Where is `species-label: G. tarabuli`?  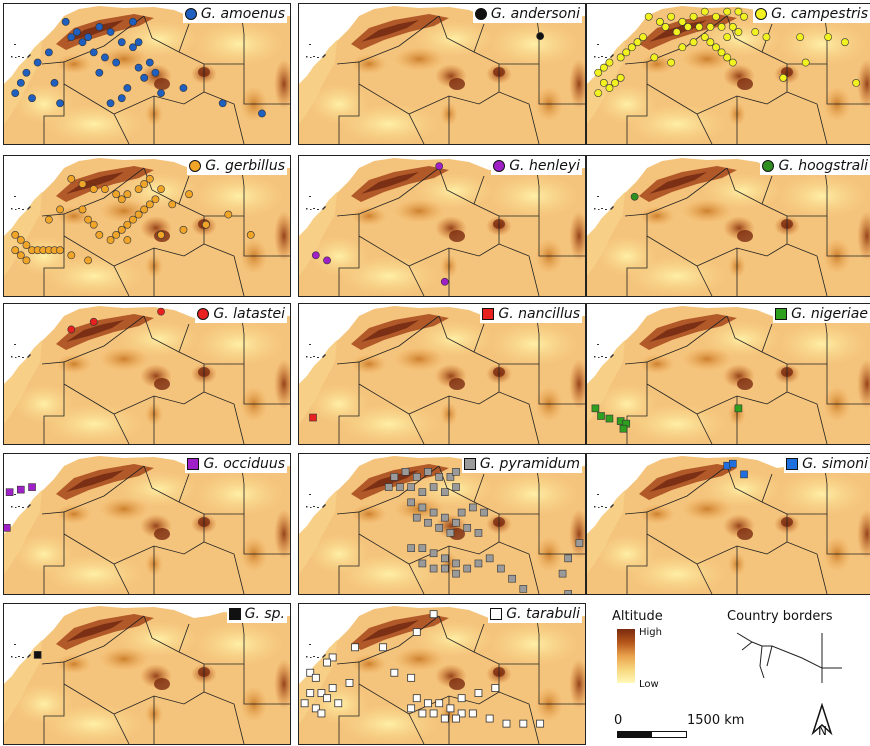
species-label: G. tarabuli is located at coordinates (535, 614).